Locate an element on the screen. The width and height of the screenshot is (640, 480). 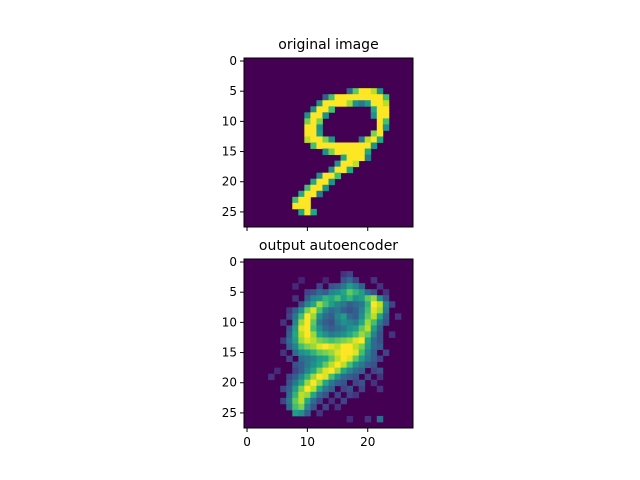
original-image-pixels is located at coordinates (328, 142).